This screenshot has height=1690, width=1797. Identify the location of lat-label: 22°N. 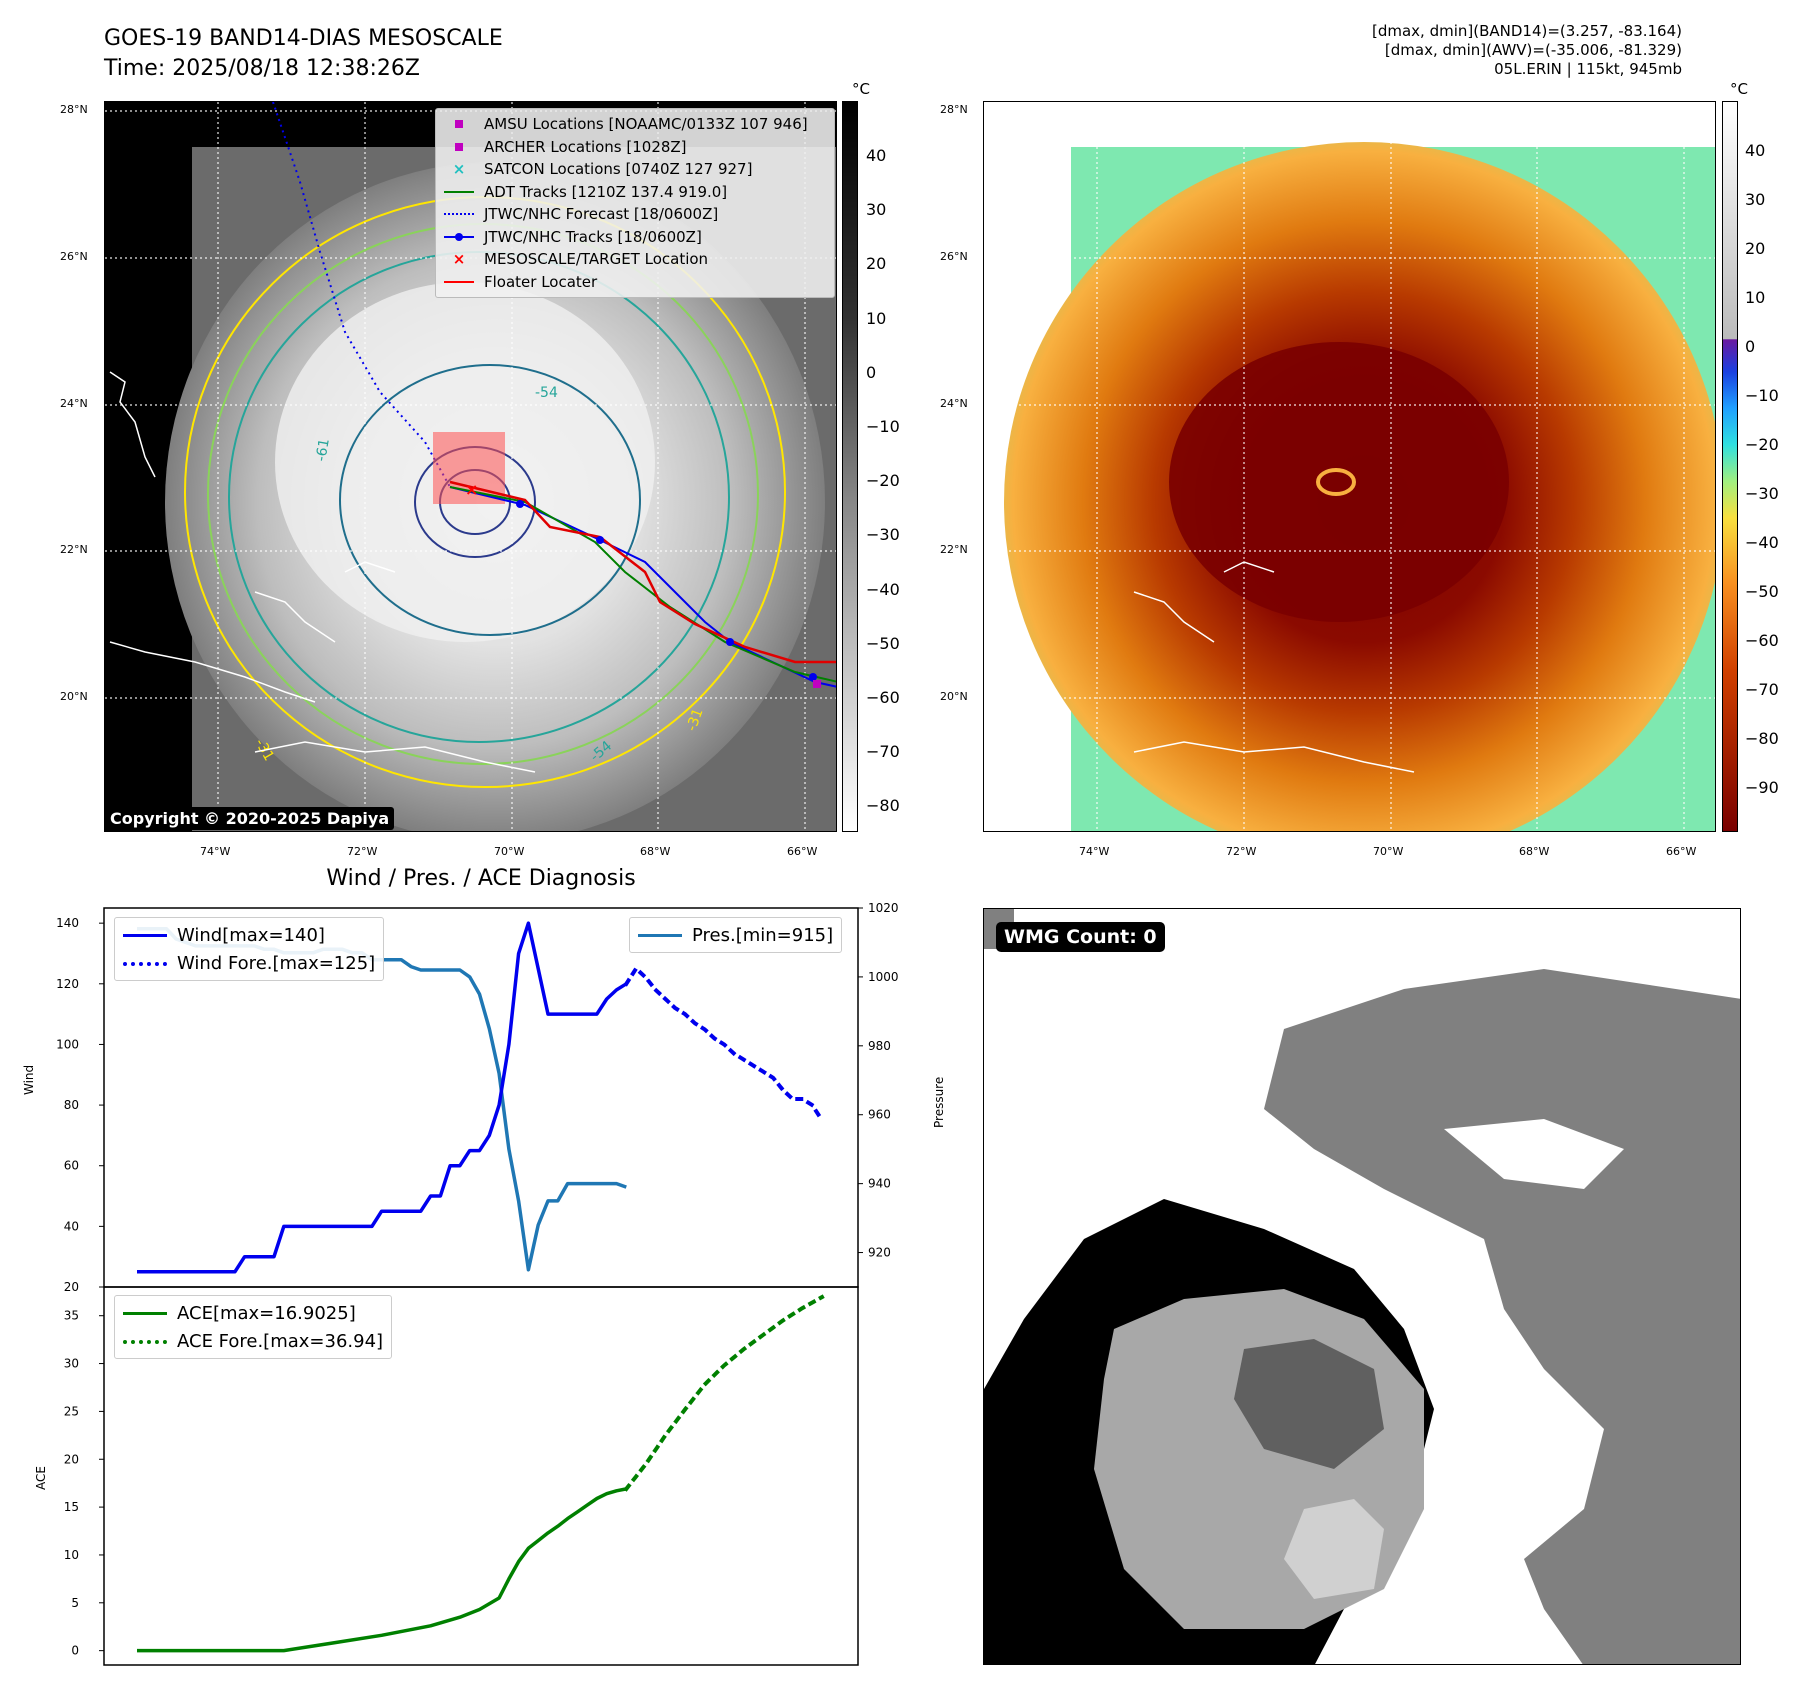
(954, 549).